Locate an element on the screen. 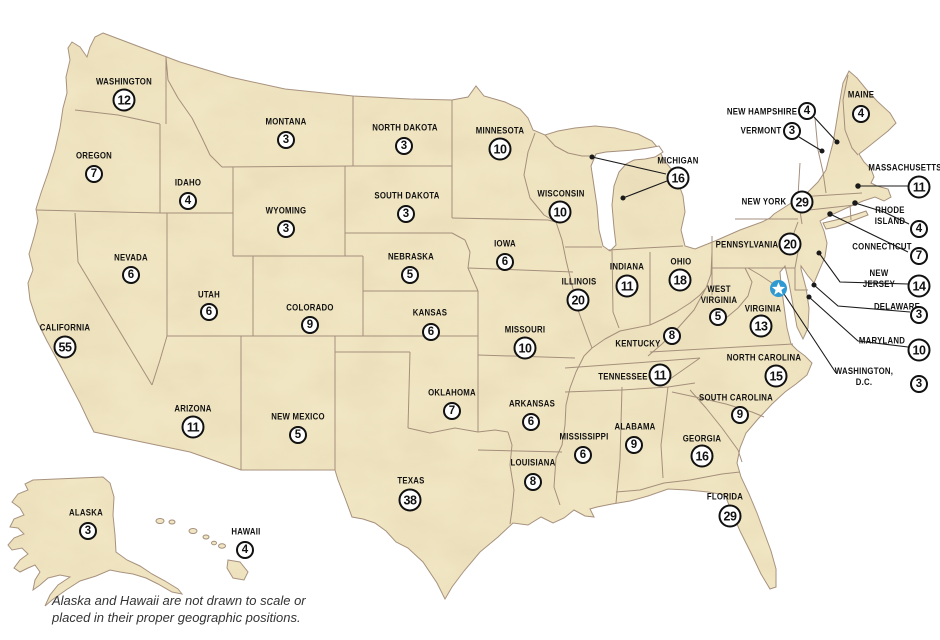 Image resolution: width=940 pixels, height=640 pixels. electoral-votes-california: 55 is located at coordinates (65, 347).